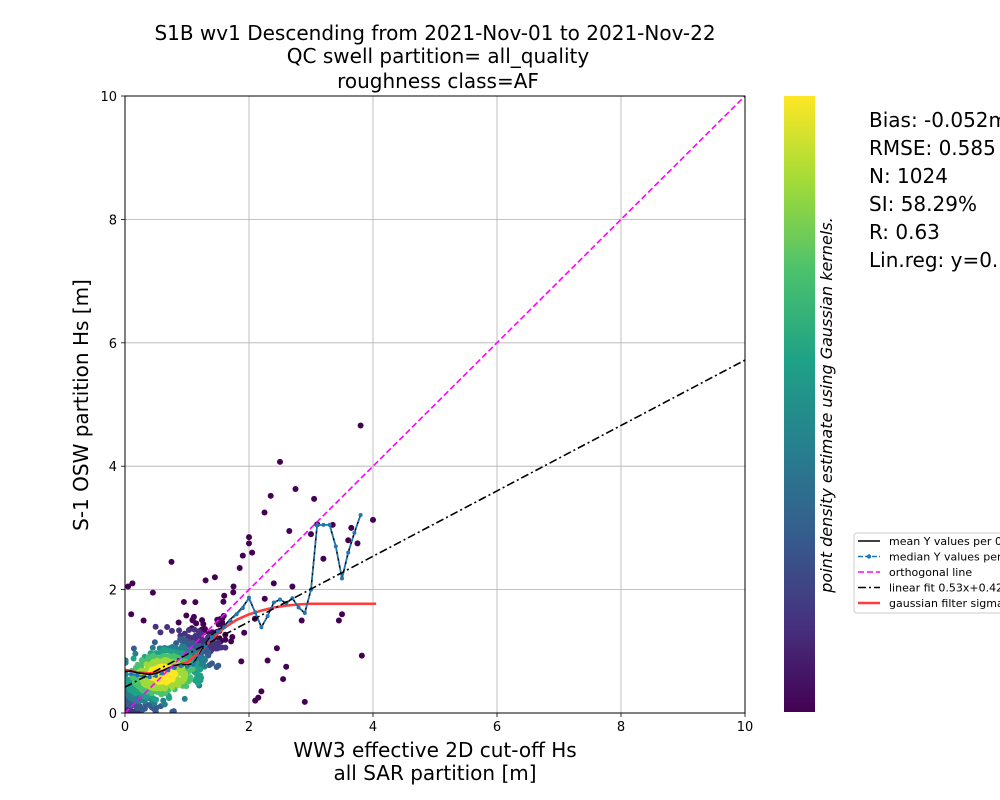 This screenshot has width=1000, height=800. Describe the element at coordinates (373, 727) in the screenshot. I see `x-tick-label: 4` at that location.